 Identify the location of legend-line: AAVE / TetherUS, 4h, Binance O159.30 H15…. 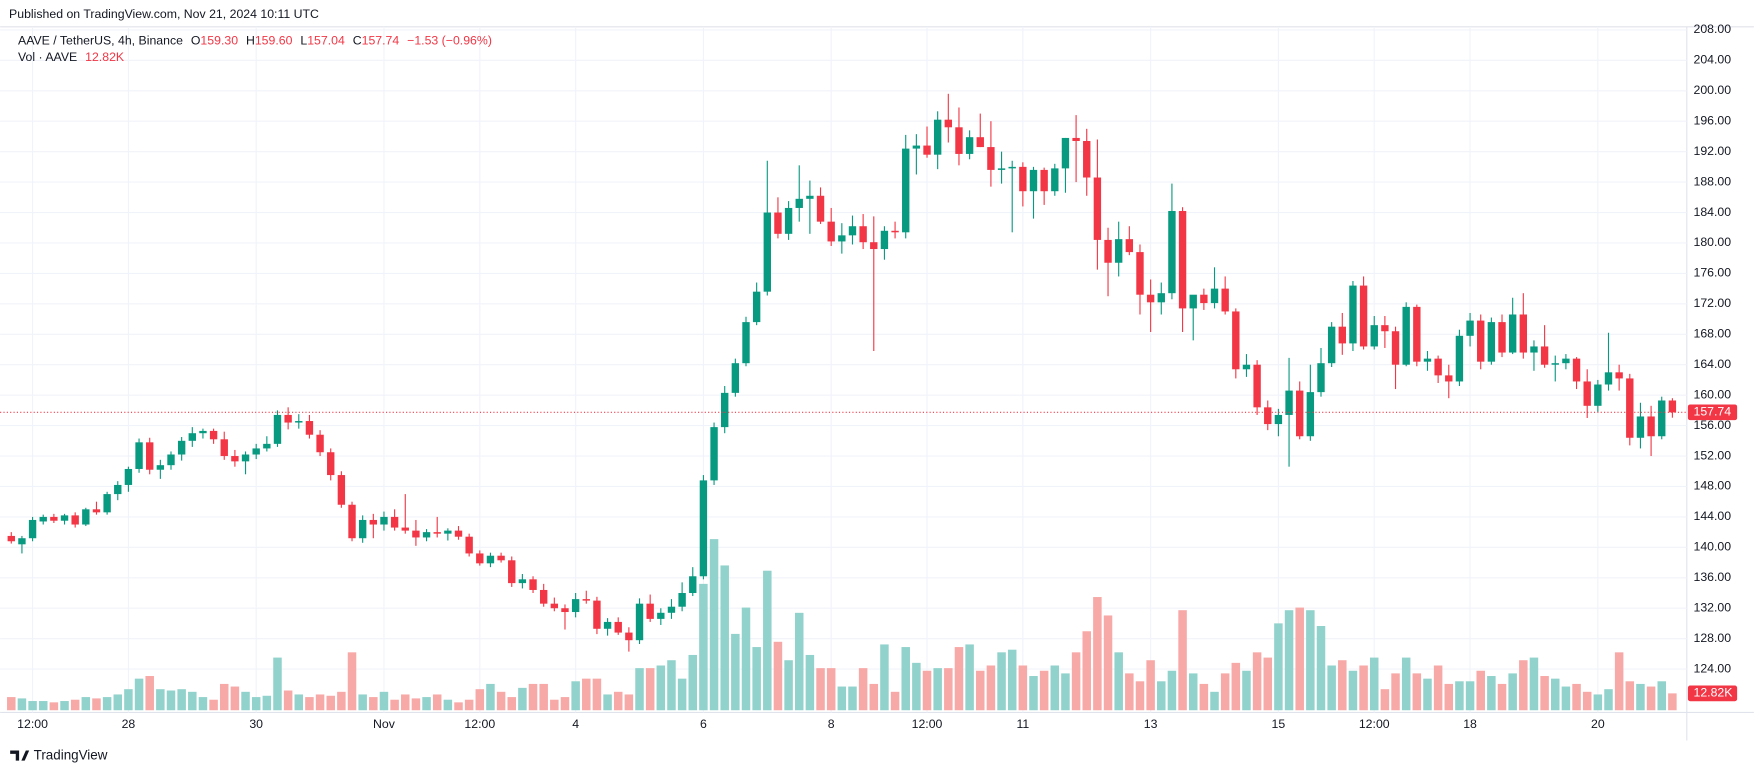
(255, 41).